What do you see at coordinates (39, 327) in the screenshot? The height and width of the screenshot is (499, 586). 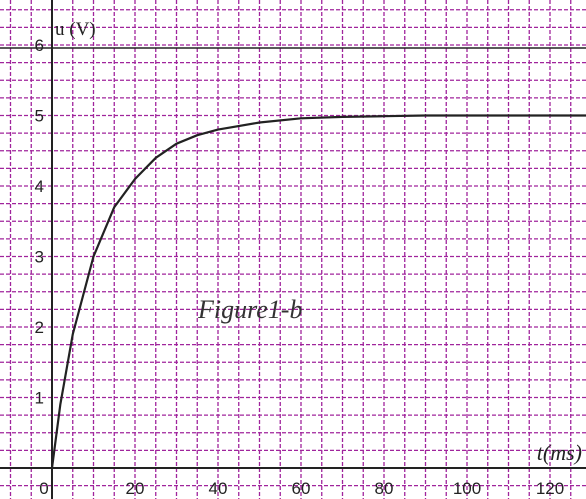 I see `y-tick-label: 2` at bounding box center [39, 327].